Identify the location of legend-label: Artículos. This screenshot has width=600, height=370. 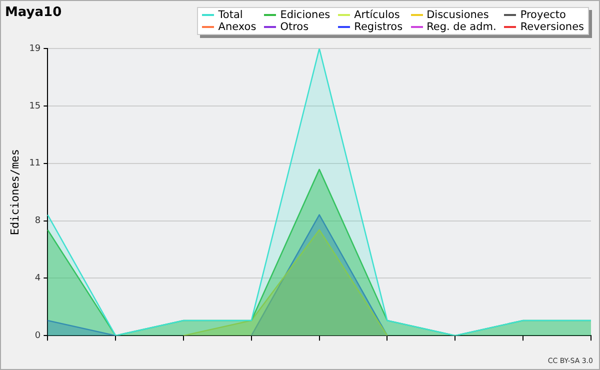
(377, 15).